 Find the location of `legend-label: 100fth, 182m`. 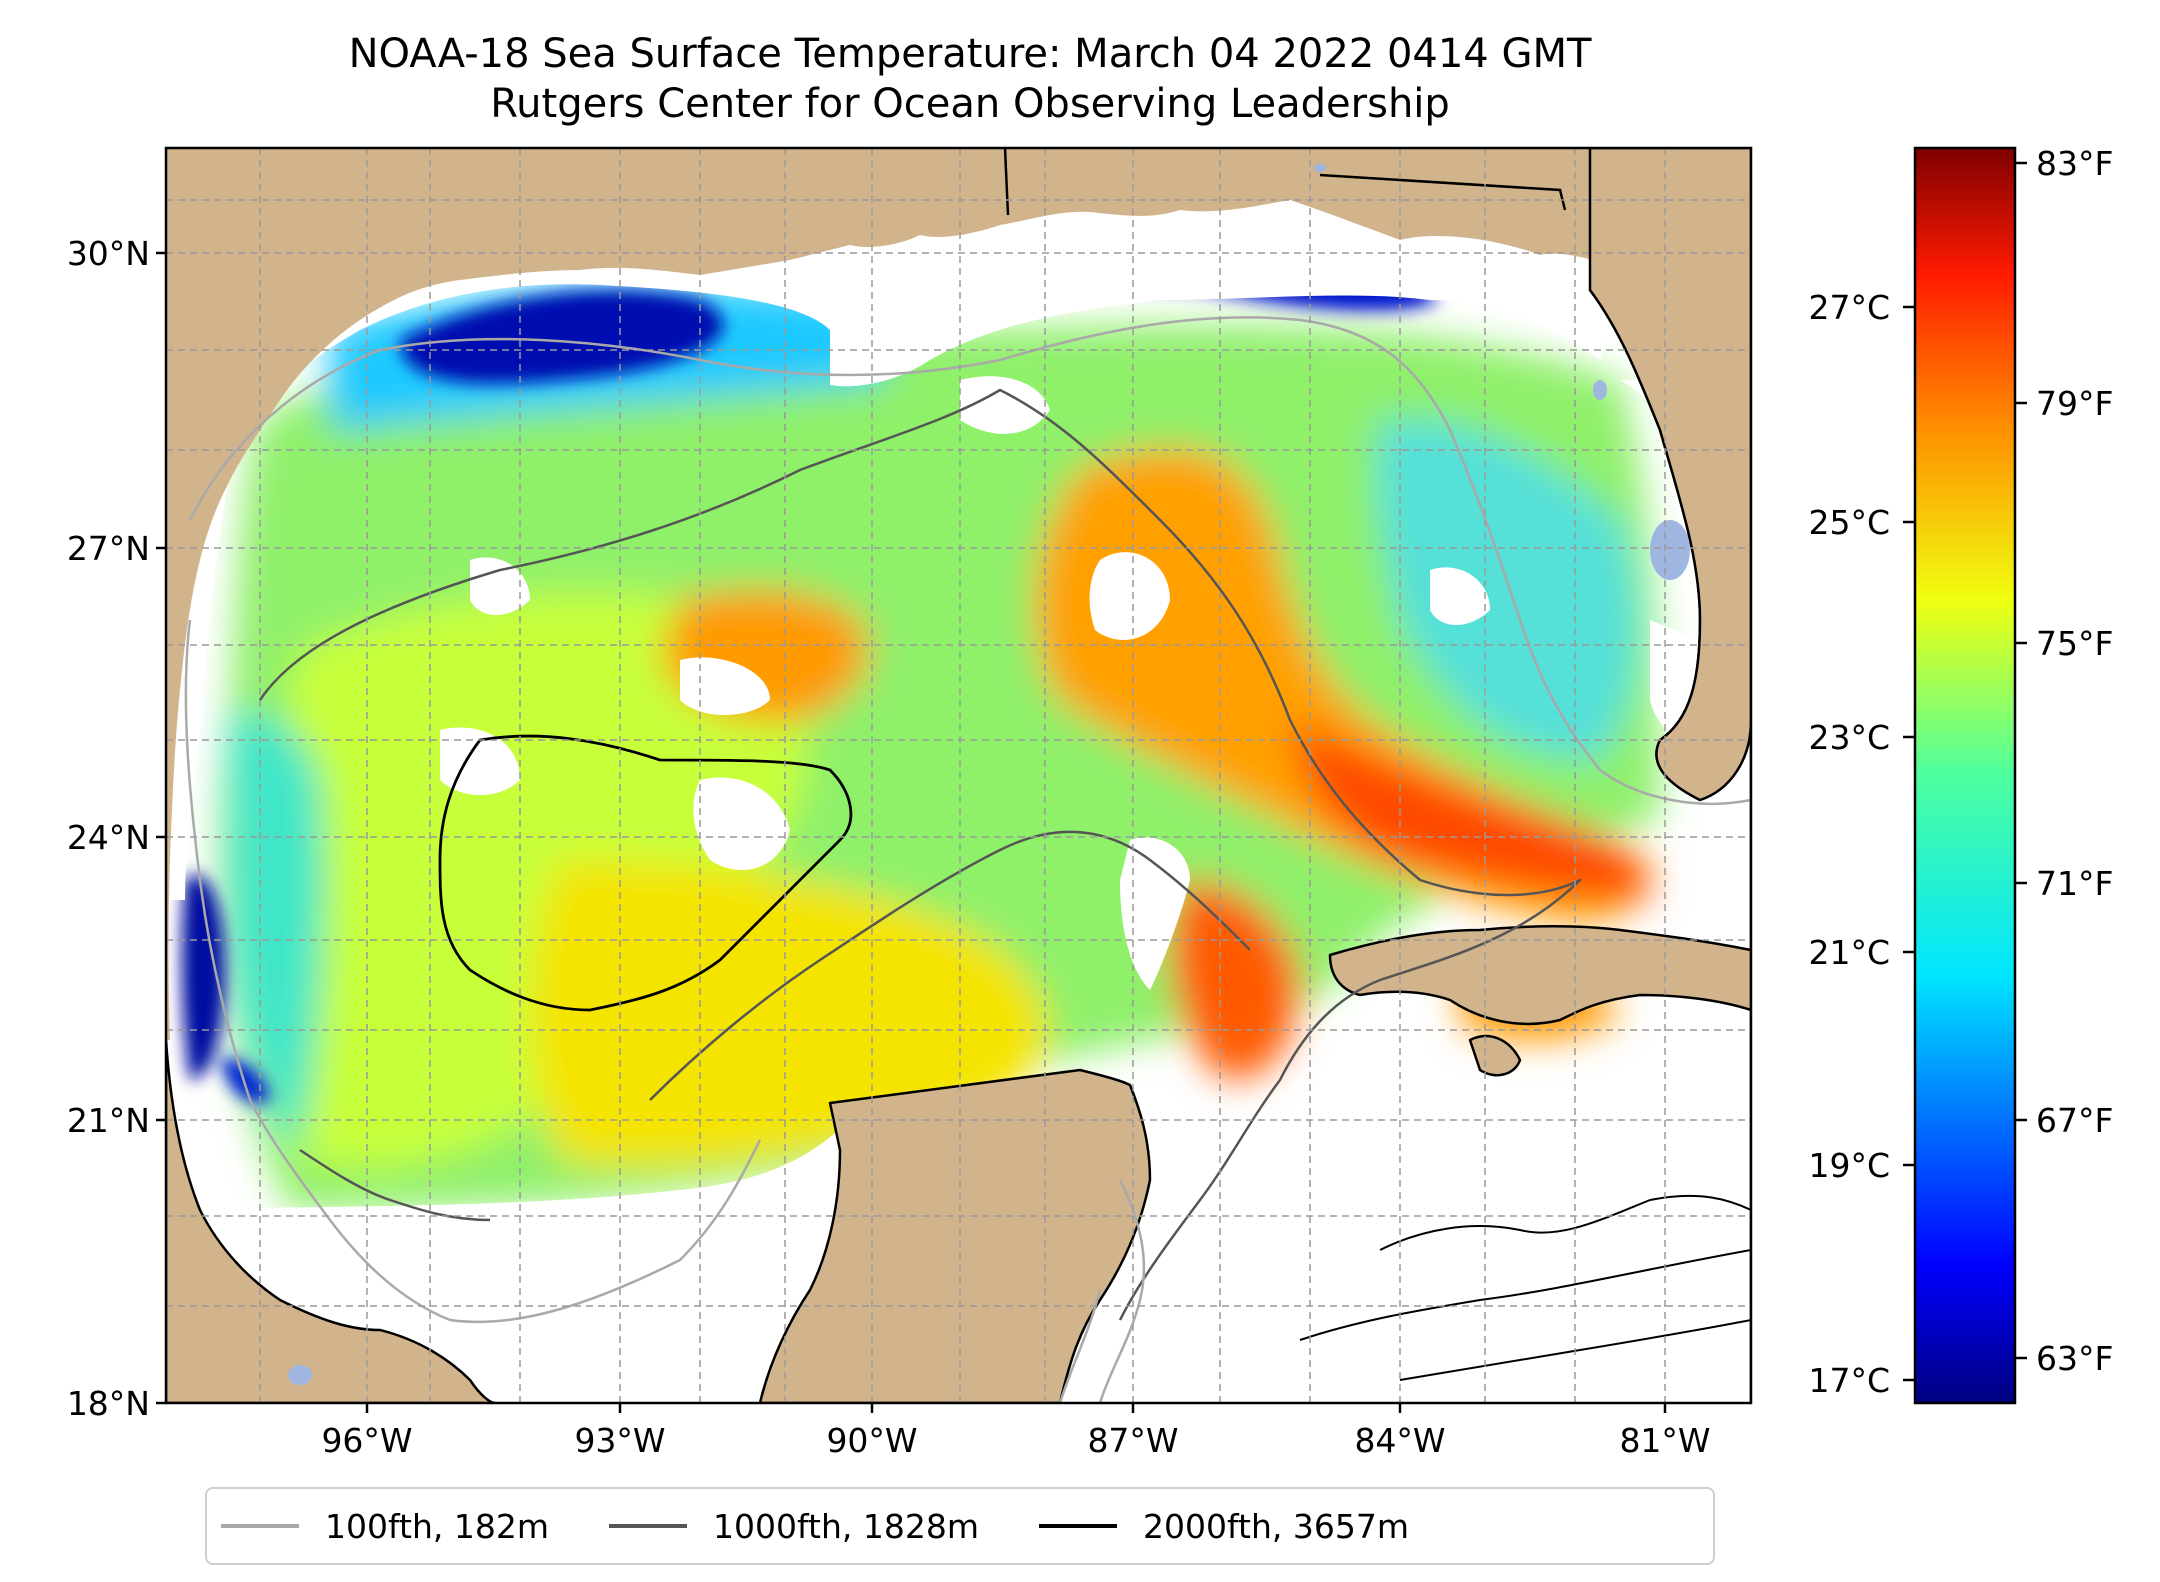

legend-label: 100fth, 182m is located at coordinates (437, 1526).